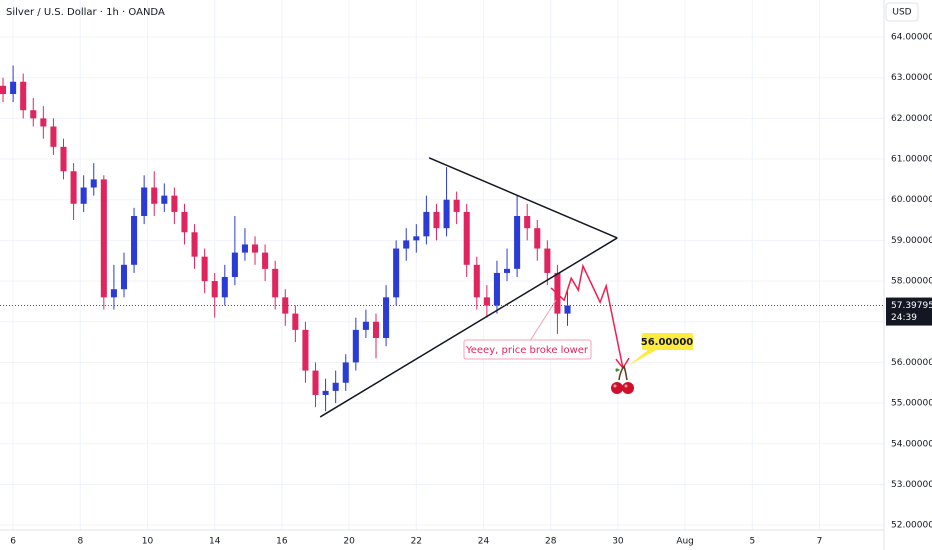  I want to click on x-tick-label: 8, so click(80, 542).